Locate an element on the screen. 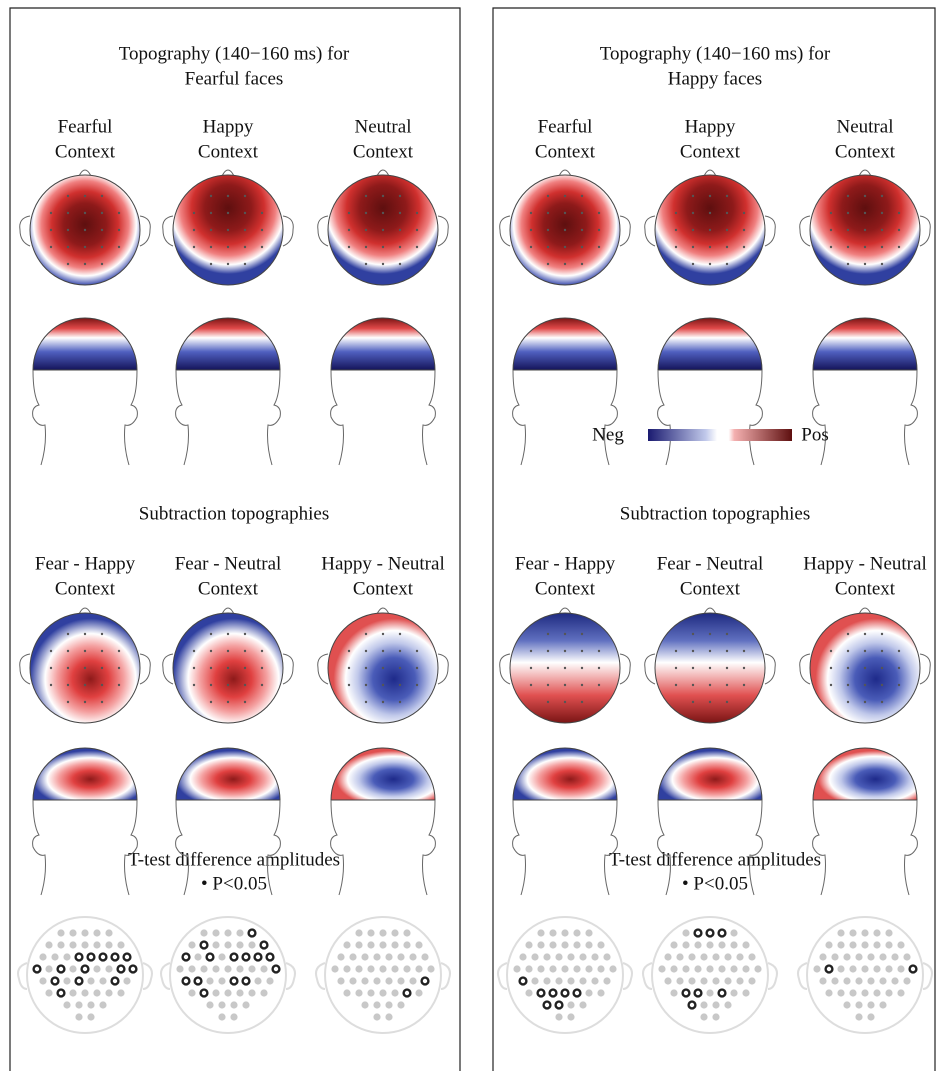  panel-title: Topography (140−160 ms) for is located at coordinates (234, 53).